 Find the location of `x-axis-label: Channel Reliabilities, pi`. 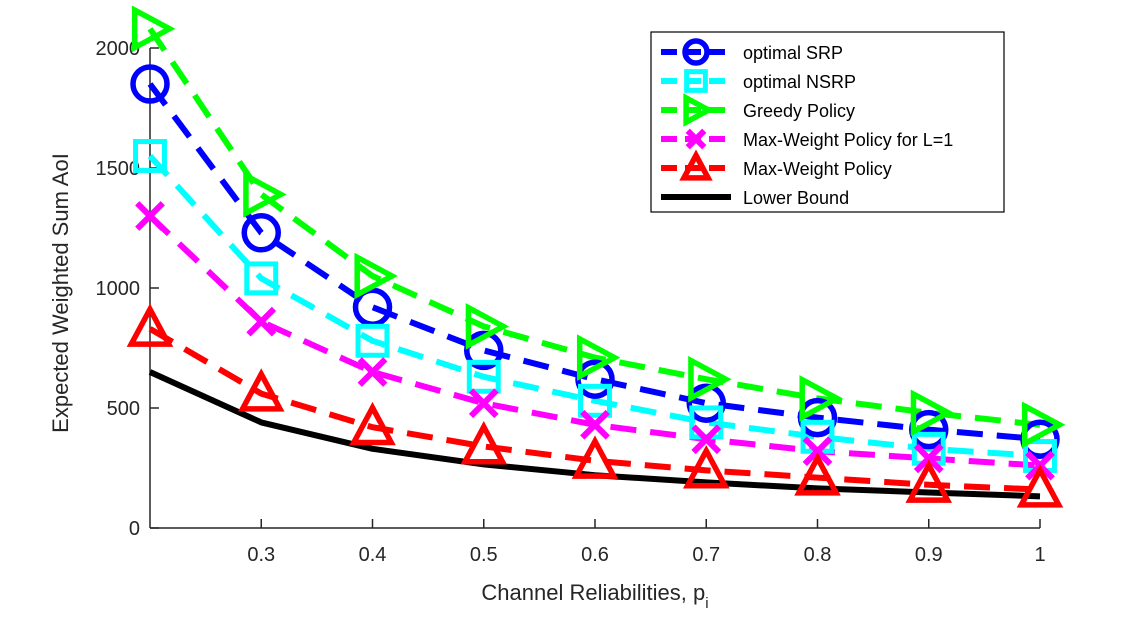

x-axis-label: Channel Reliabilities, pi is located at coordinates (594, 596).